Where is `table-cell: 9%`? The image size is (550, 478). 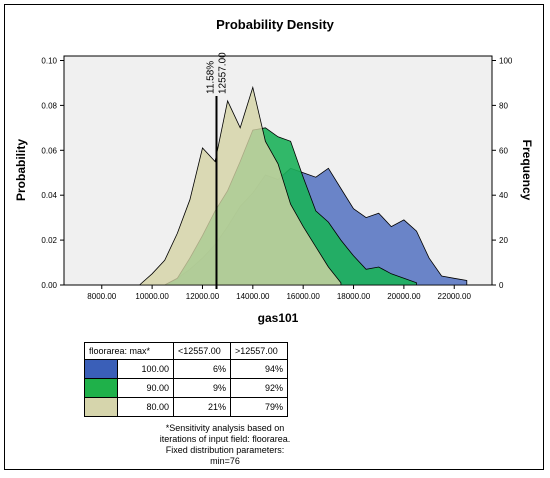
table-cell: 9% is located at coordinates (202, 388).